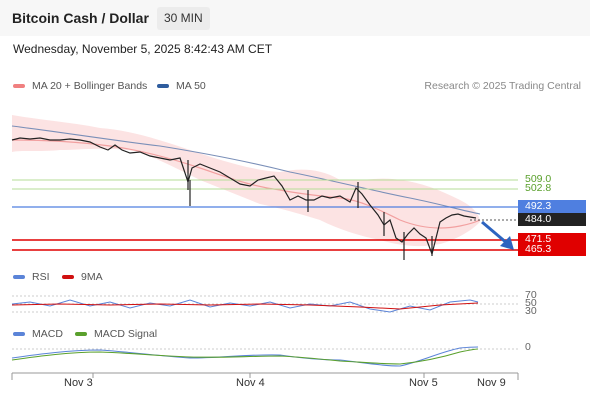  I want to click on instrument-title: Bitcoin Cash / Dollar, so click(80, 18).